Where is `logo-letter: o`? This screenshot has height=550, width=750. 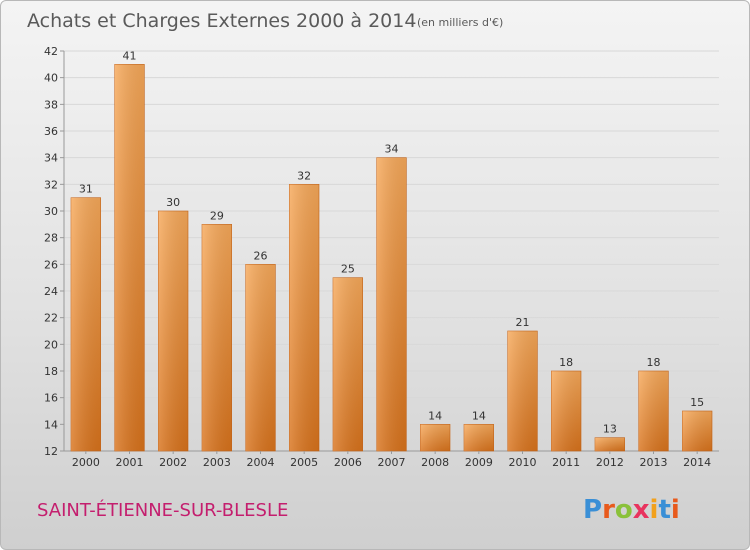 logo-letter: o is located at coordinates (624, 510).